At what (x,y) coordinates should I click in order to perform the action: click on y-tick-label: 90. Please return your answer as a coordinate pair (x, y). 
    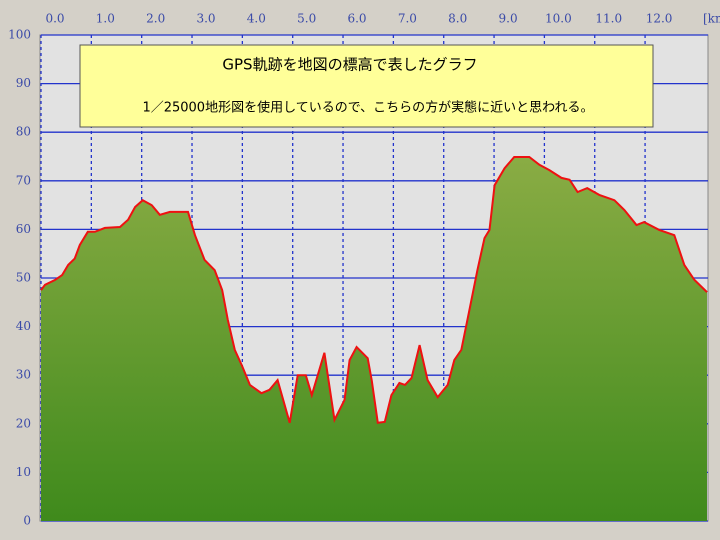
    Looking at the image, I should click on (23, 83).